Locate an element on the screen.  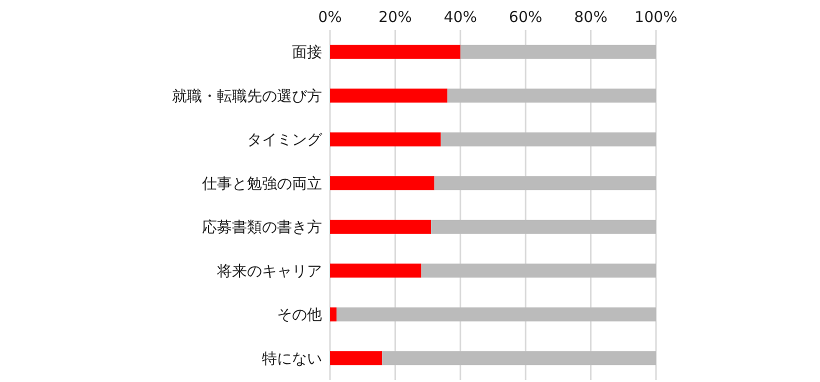
y-tick-label: その他 is located at coordinates (299, 315).